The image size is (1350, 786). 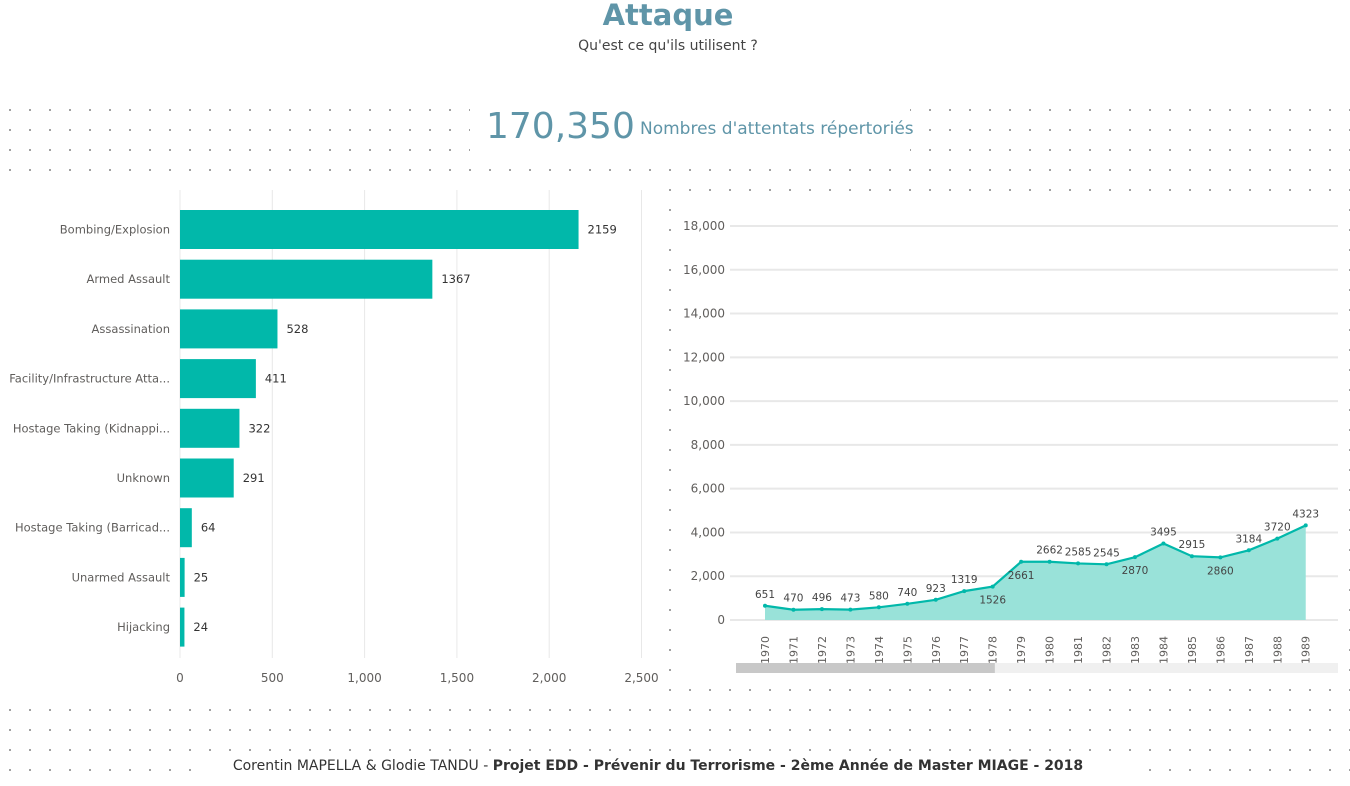 What do you see at coordinates (272, 678) in the screenshot?
I see `x-tick-label: 500` at bounding box center [272, 678].